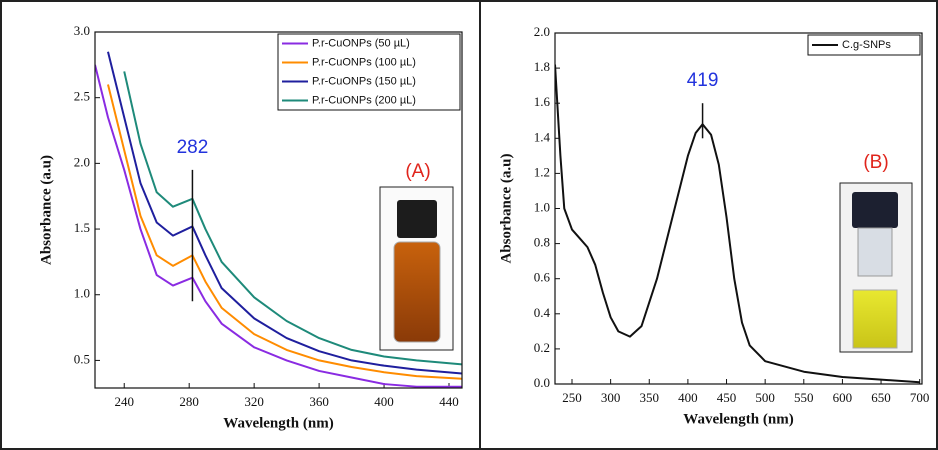  What do you see at coordinates (542, 382) in the screenshot?
I see `y-tick-label: 0.0` at bounding box center [542, 382].